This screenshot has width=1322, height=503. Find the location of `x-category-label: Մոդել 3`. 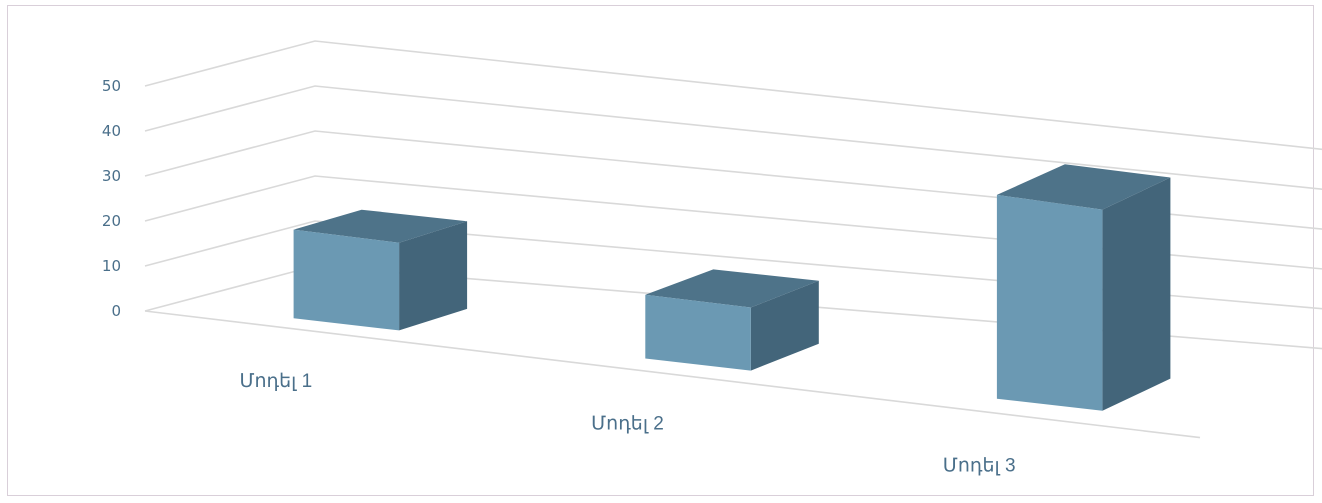

x-category-label: Մոդել 3 is located at coordinates (979, 466).